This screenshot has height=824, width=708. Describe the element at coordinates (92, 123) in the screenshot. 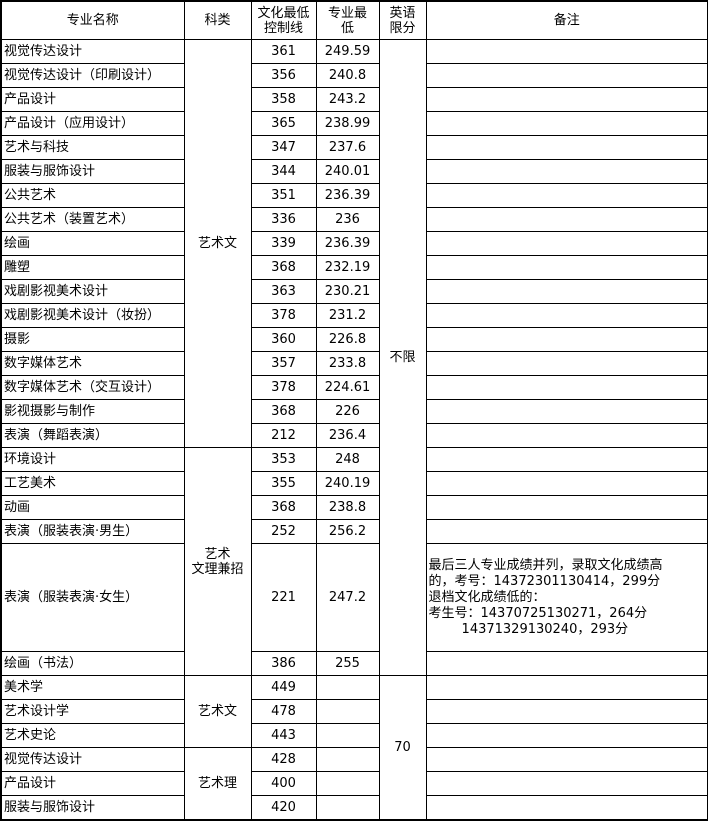

I see `major-name: 产品设计（应用设计）` at that location.